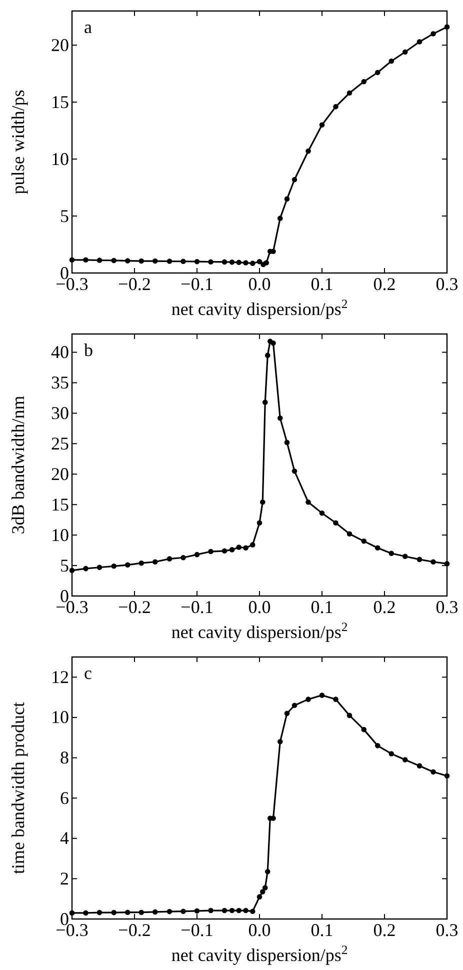 The width and height of the screenshot is (463, 970). What do you see at coordinates (60, 676) in the screenshot?
I see `y-tick-label: 12` at bounding box center [60, 676].